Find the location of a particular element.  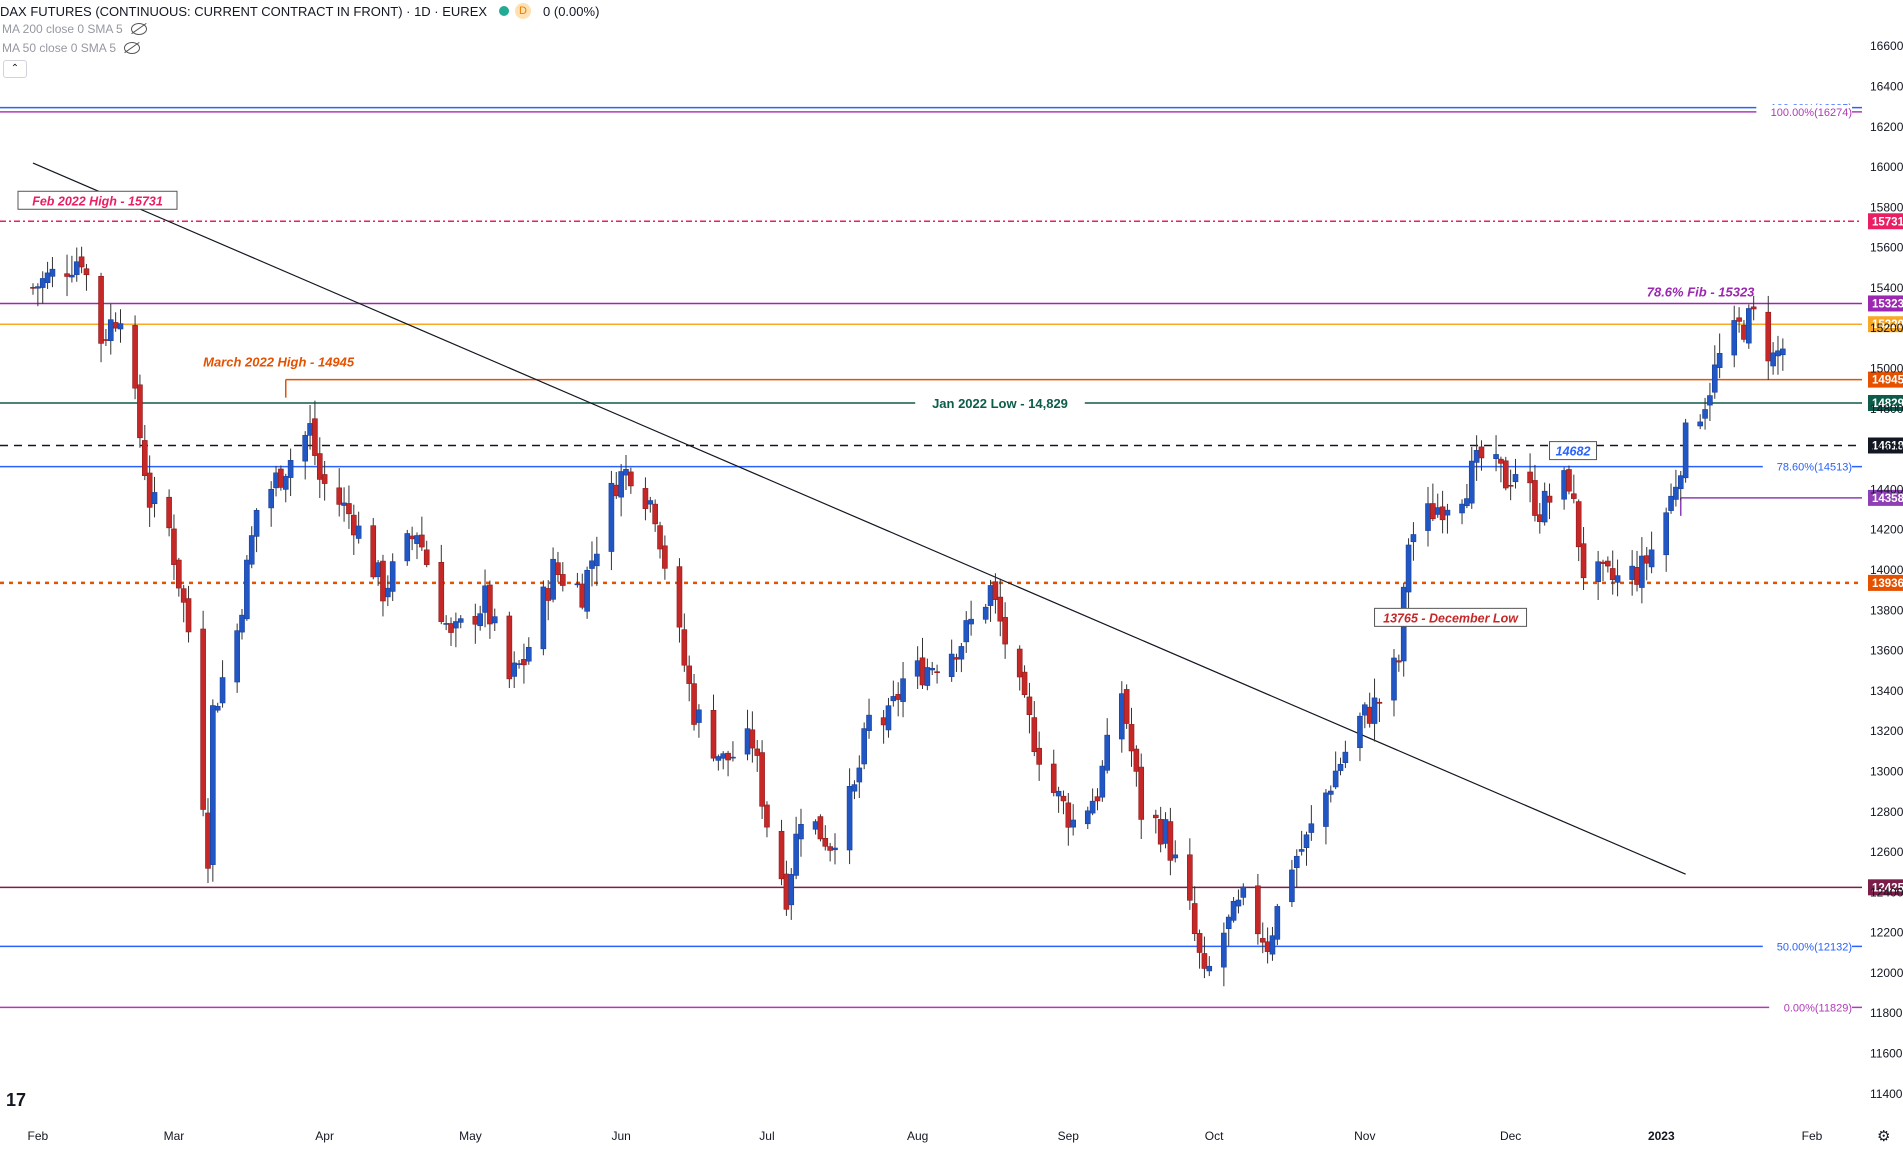

y-tick-label: 15200 is located at coordinates (1886, 328).